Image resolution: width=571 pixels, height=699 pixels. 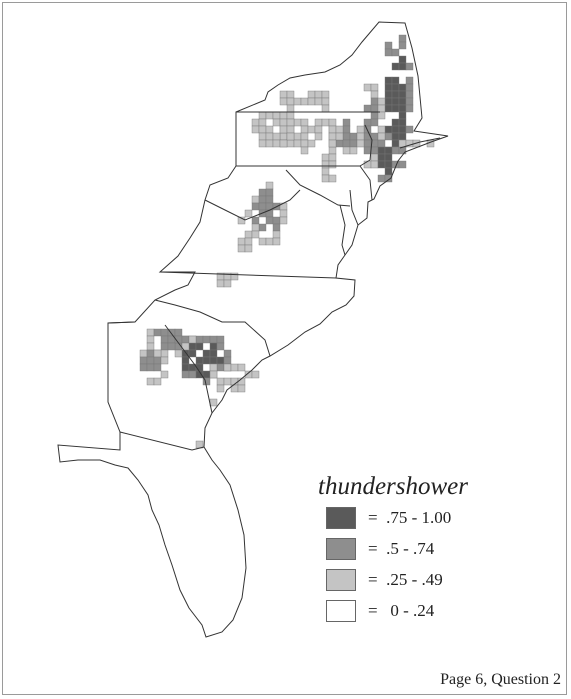 What do you see at coordinates (342, 230) in the screenshot?
I see `chesapeake` at bounding box center [342, 230].